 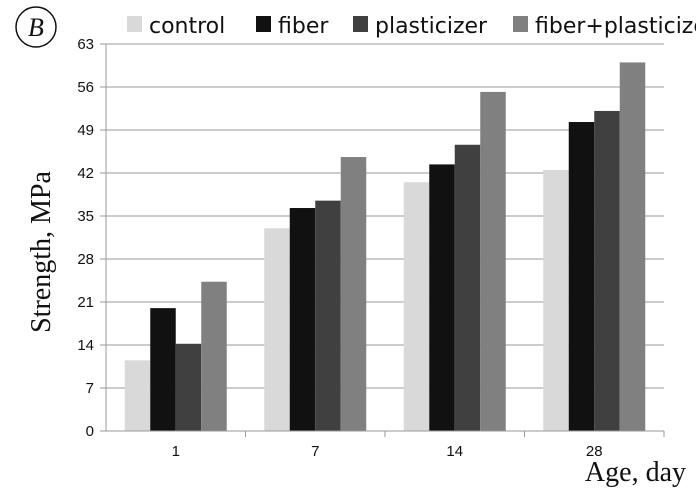 I want to click on panel-label-text: B, so click(x=36, y=27).